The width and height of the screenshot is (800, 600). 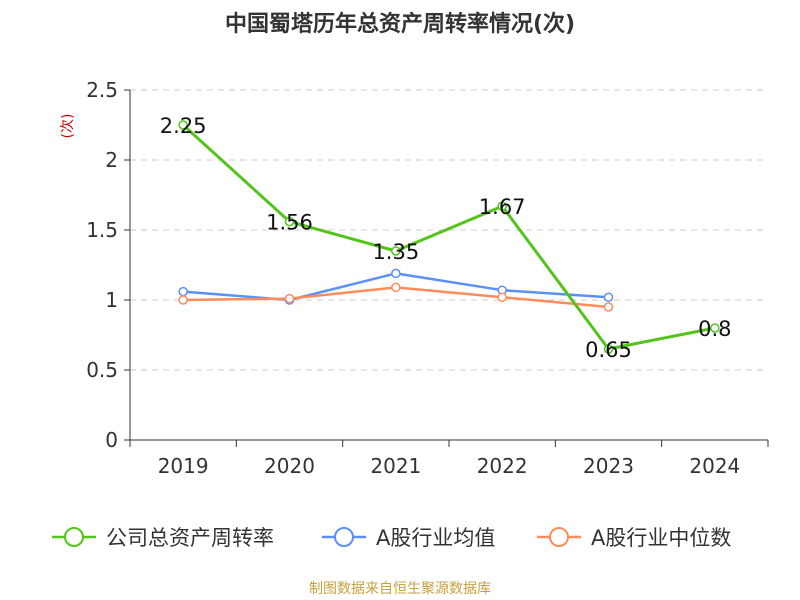 I want to click on data-label: 1.56, so click(x=289, y=223).